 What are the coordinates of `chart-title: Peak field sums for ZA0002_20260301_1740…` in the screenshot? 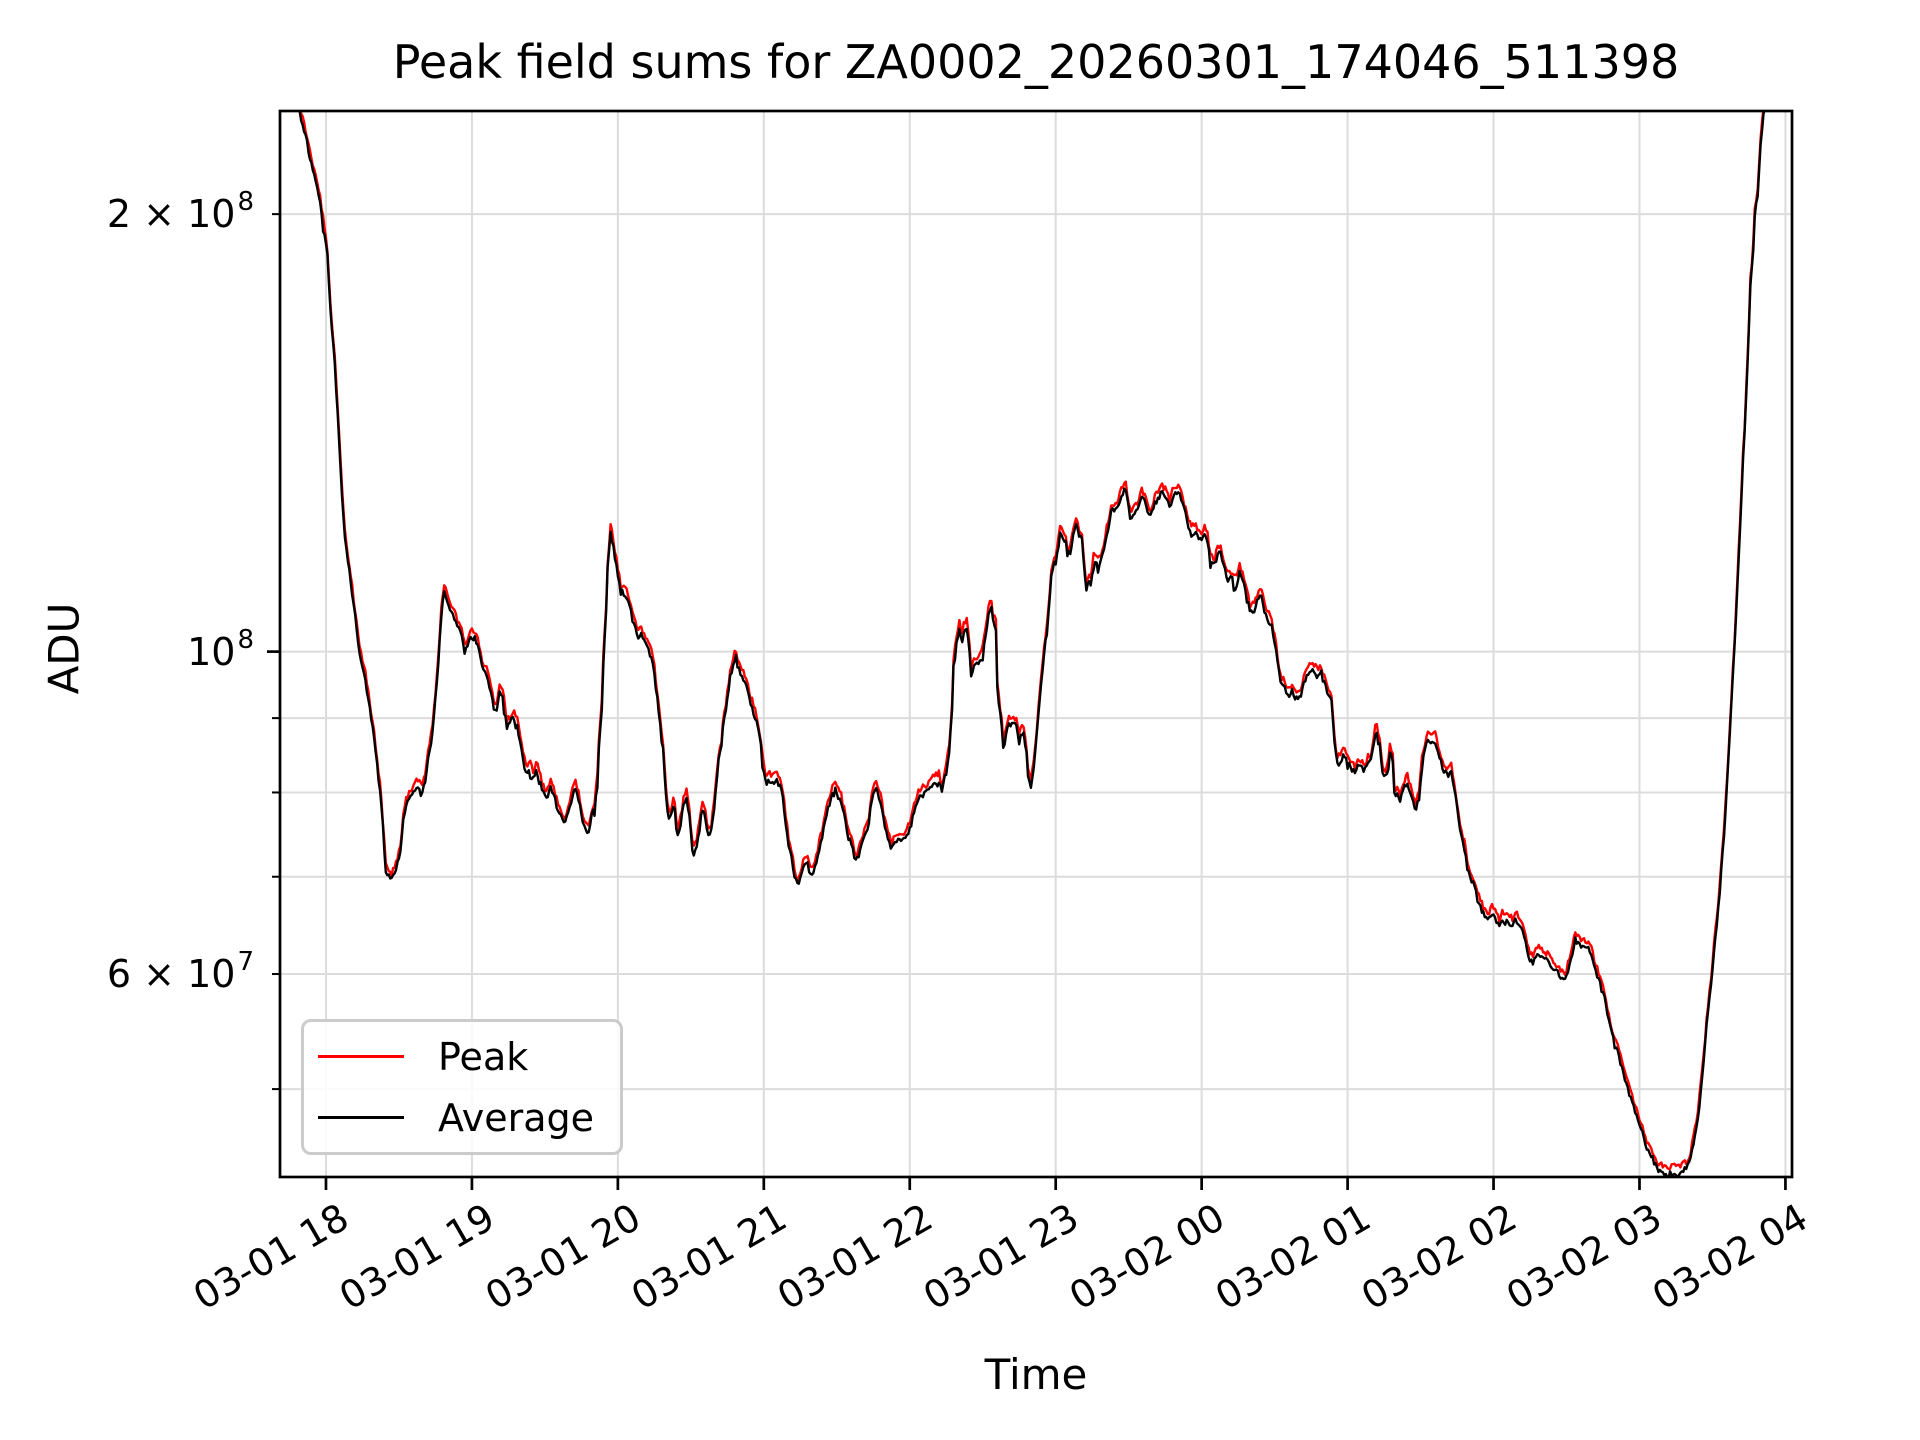 It's located at (1036, 62).